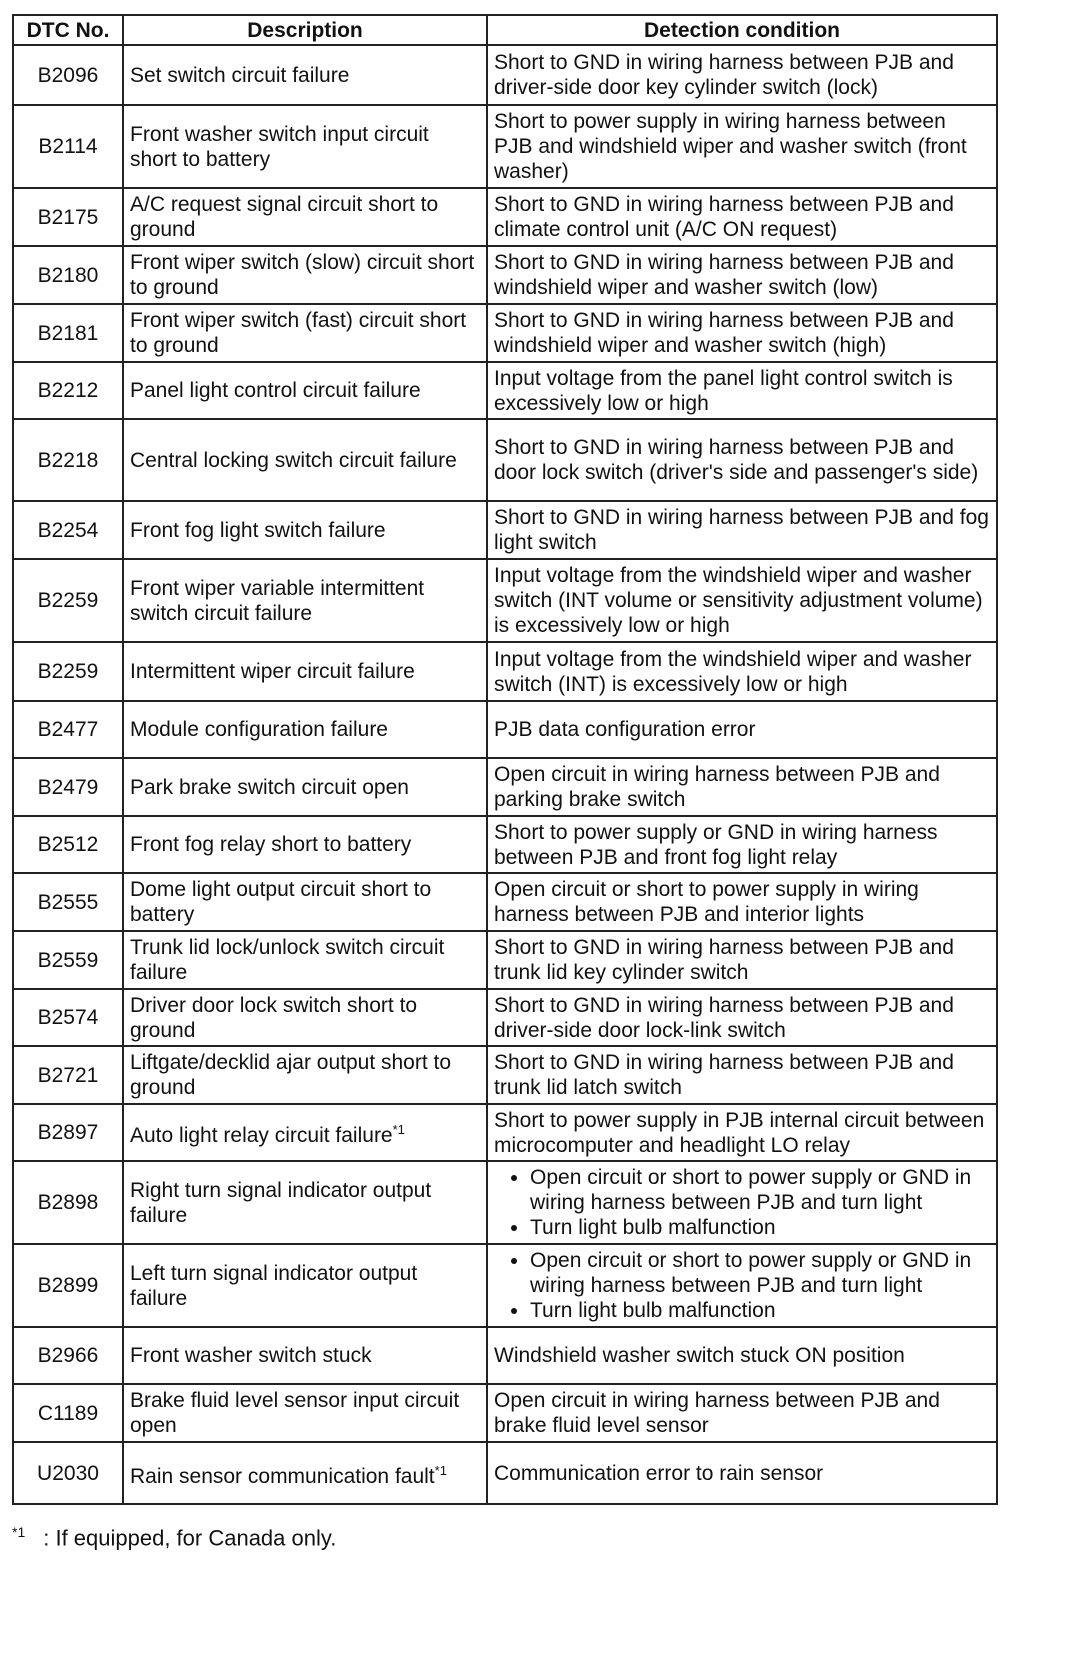 This screenshot has width=1088, height=1668. I want to click on condition-cell: PJB data configuration error, so click(742, 729).